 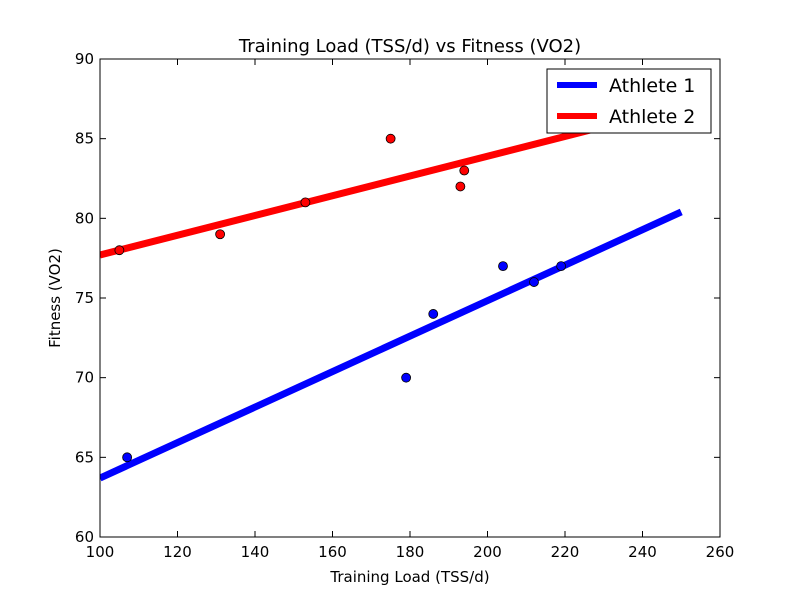 I want to click on y-tick-label: 60, so click(x=84, y=537).